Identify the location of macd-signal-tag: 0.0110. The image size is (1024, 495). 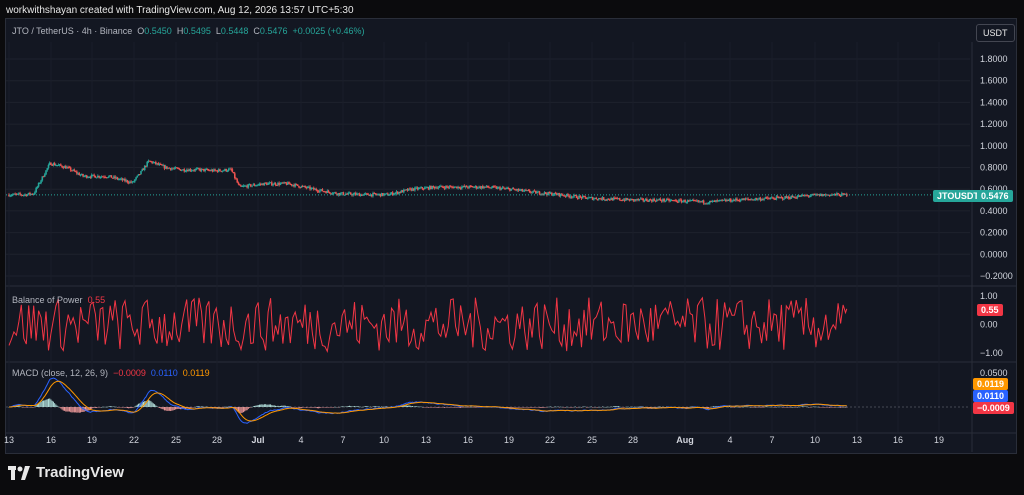
(991, 396).